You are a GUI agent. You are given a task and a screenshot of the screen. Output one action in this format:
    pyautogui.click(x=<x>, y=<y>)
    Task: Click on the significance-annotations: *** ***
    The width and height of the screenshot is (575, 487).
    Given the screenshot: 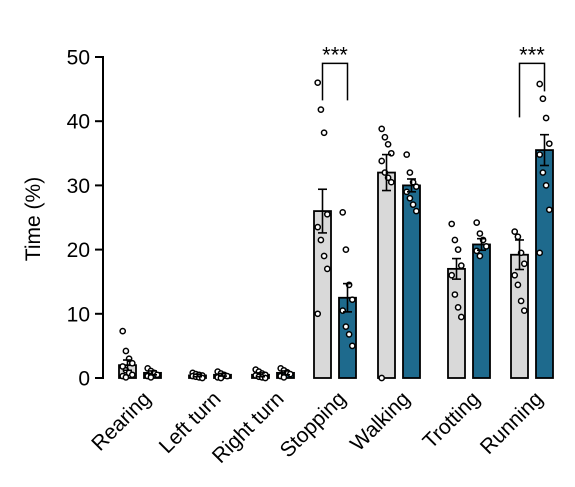 What is the action you would take?
    pyautogui.click(x=433, y=80)
    